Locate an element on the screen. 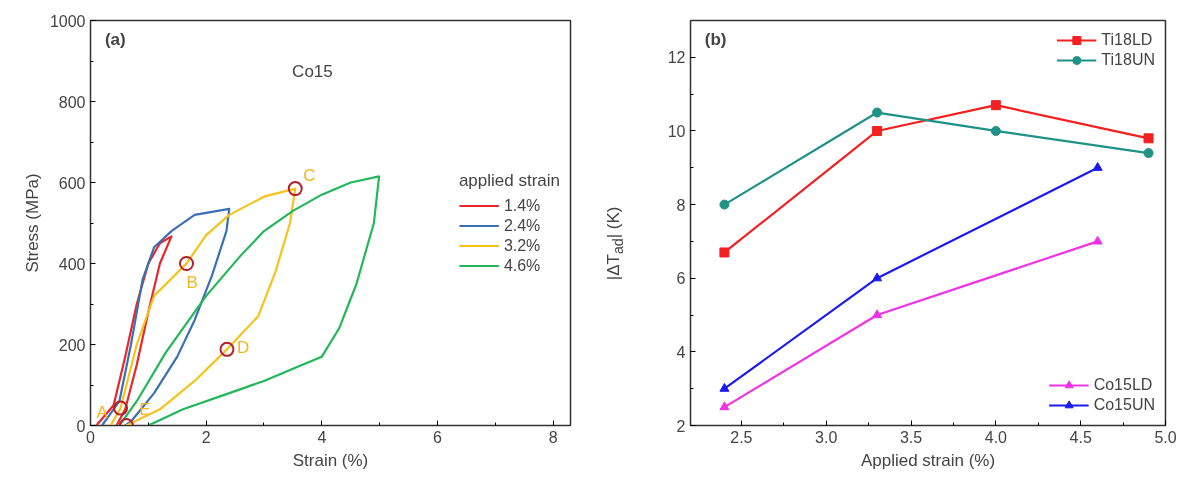 Image resolution: width=1178 pixels, height=487 pixels. y-tick-label: 0 is located at coordinates (81, 426).